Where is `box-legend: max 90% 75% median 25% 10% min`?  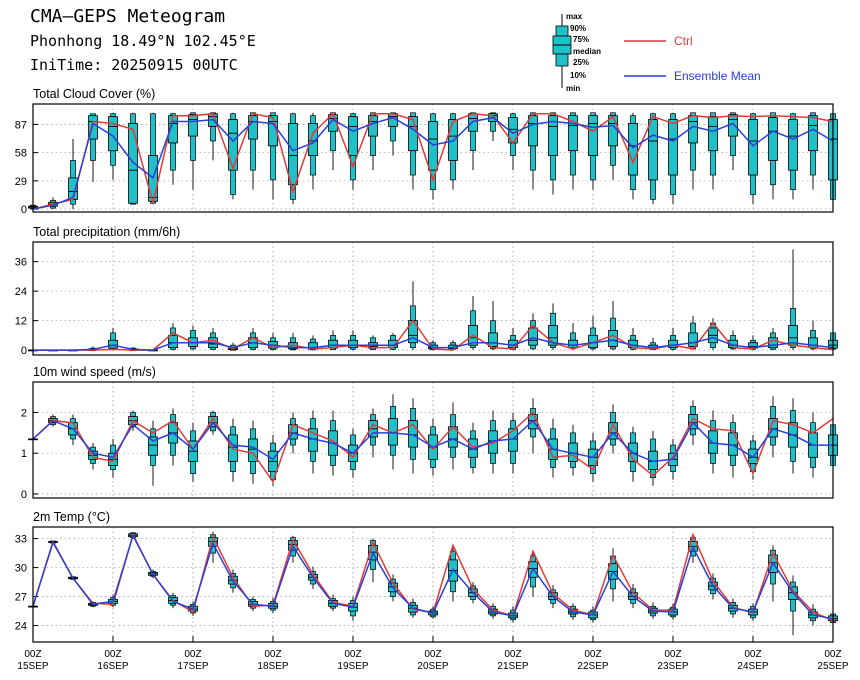 box-legend: max 90% 75% median 25% 10% min is located at coordinates (576, 52).